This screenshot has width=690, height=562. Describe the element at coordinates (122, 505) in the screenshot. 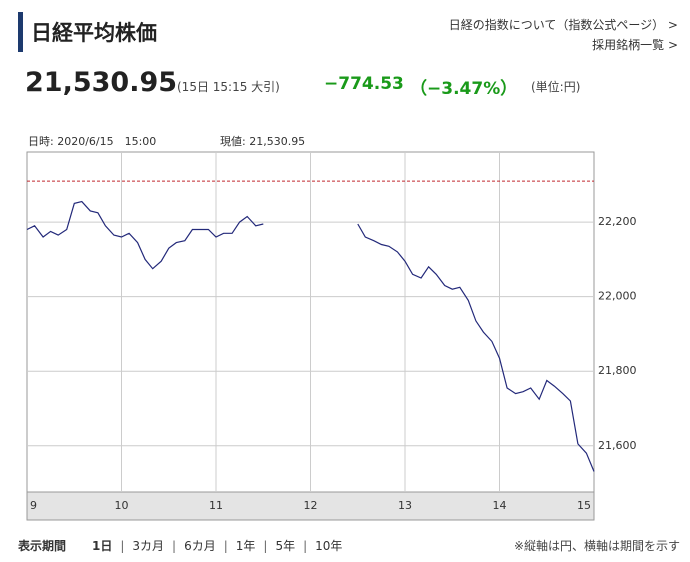

I see `x-tick-label: 10` at that location.